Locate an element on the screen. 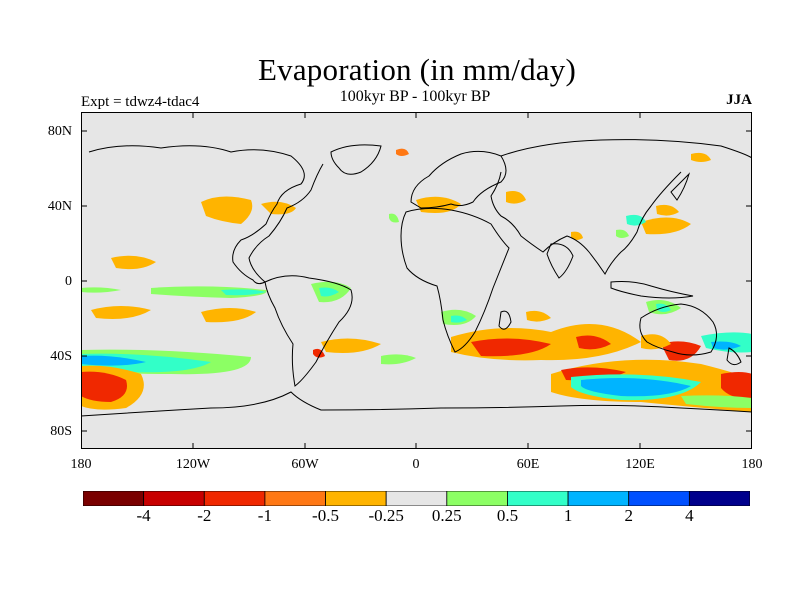 Image resolution: width=800 pixels, height=600 pixels. colorbar-tick-label: 2 is located at coordinates (628, 515).